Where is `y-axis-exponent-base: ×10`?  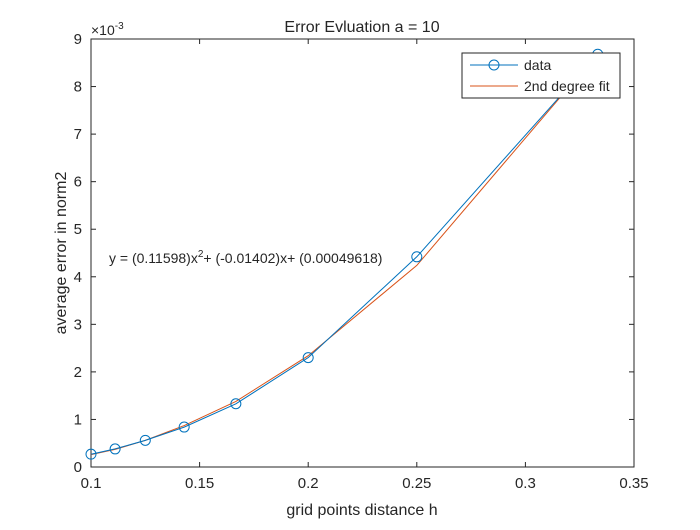
y-axis-exponent-base: ×10 is located at coordinates (103, 30).